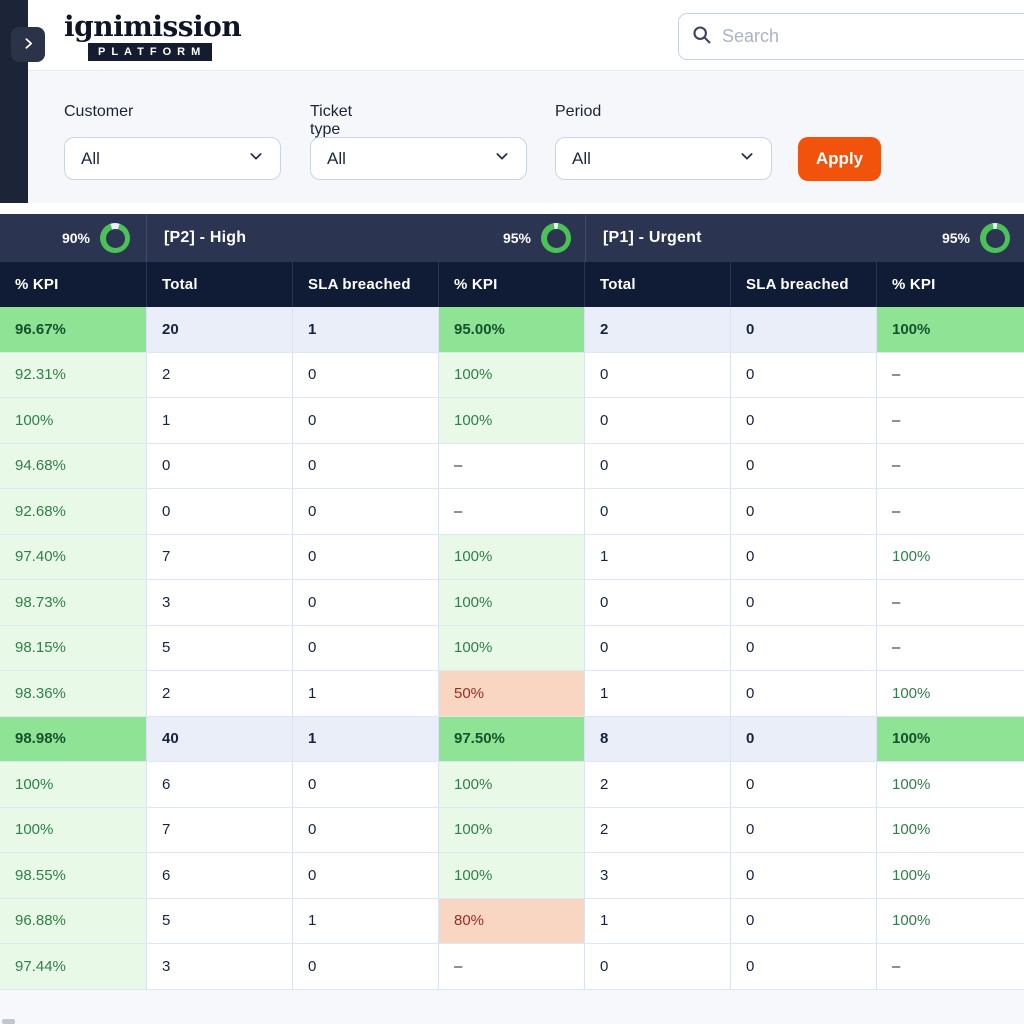 The height and width of the screenshot is (1024, 1024). What do you see at coordinates (73, 602) in the screenshot?
I see `table-cell: 98.73%` at bounding box center [73, 602].